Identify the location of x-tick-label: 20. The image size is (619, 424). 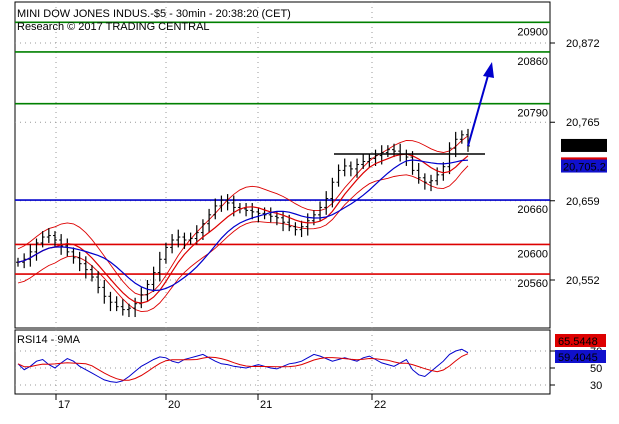
(174, 405).